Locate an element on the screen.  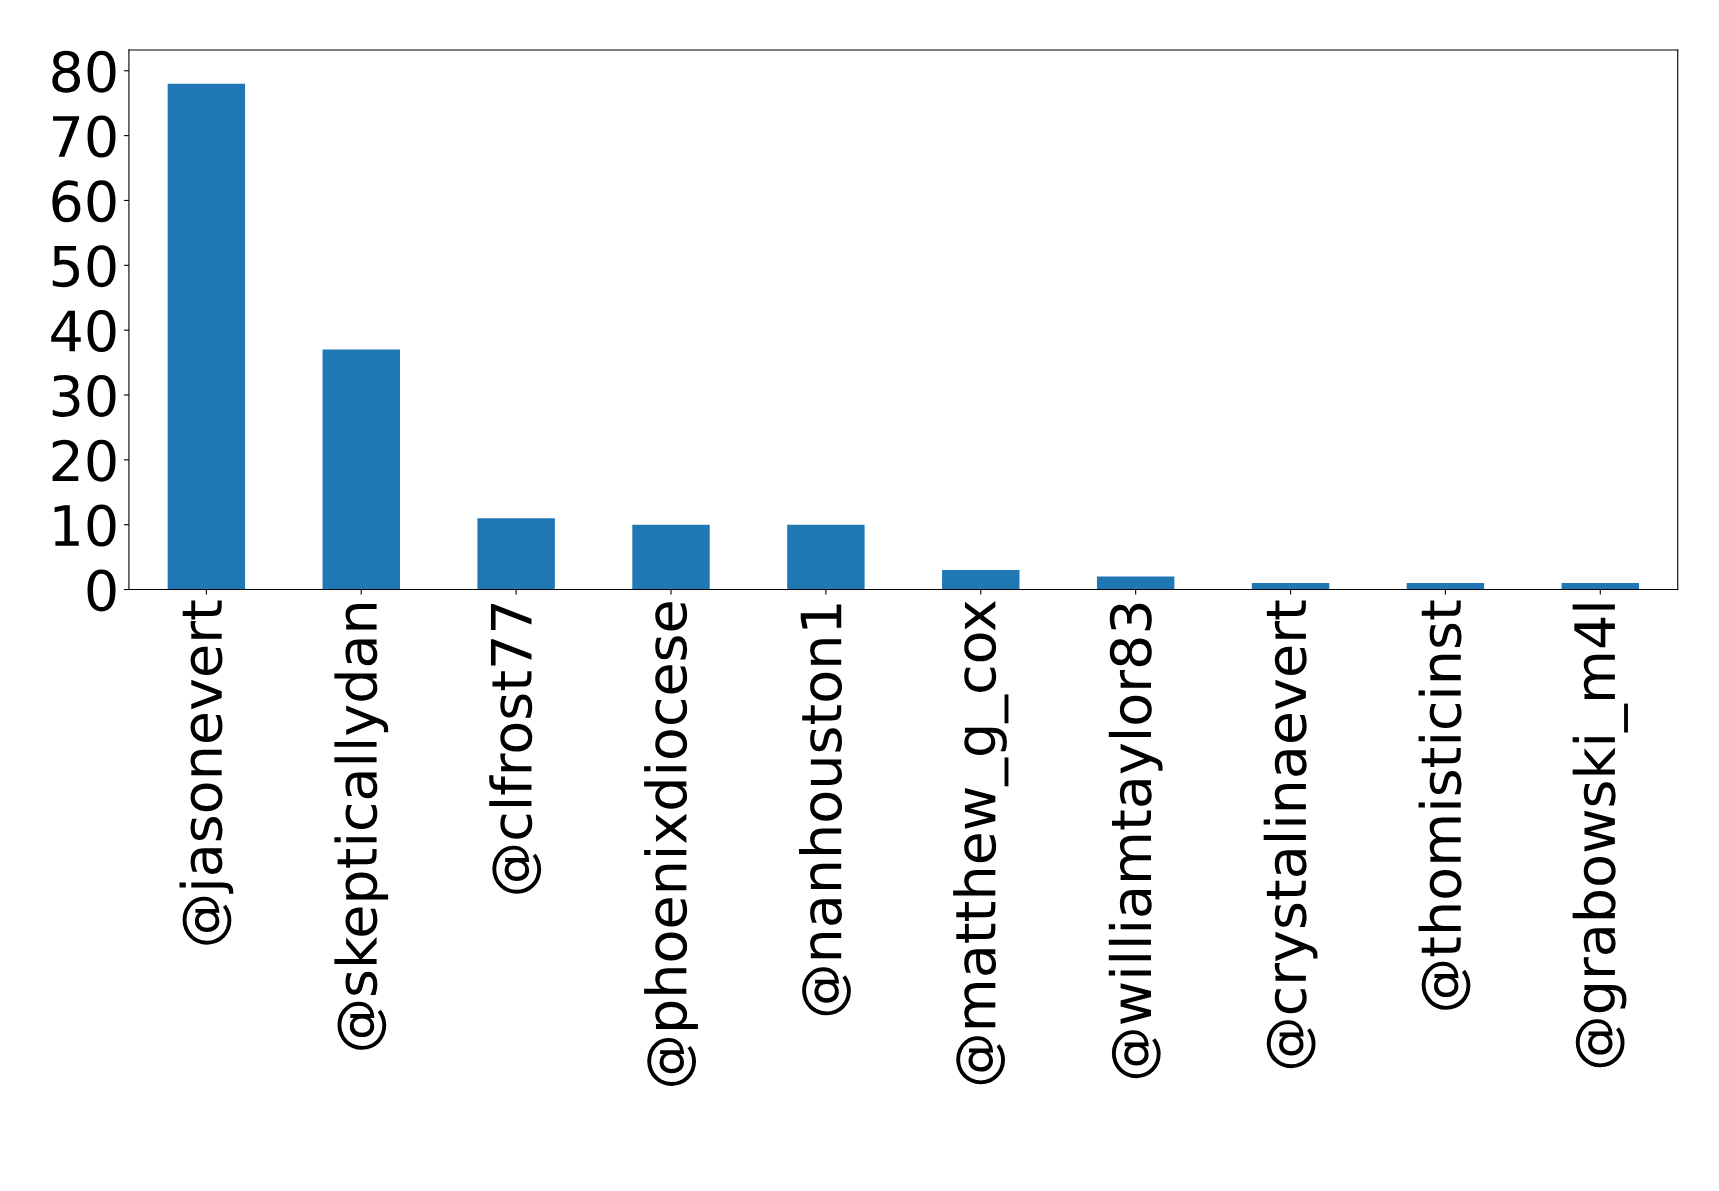
y-tick-label: 60 is located at coordinates (84, 201).